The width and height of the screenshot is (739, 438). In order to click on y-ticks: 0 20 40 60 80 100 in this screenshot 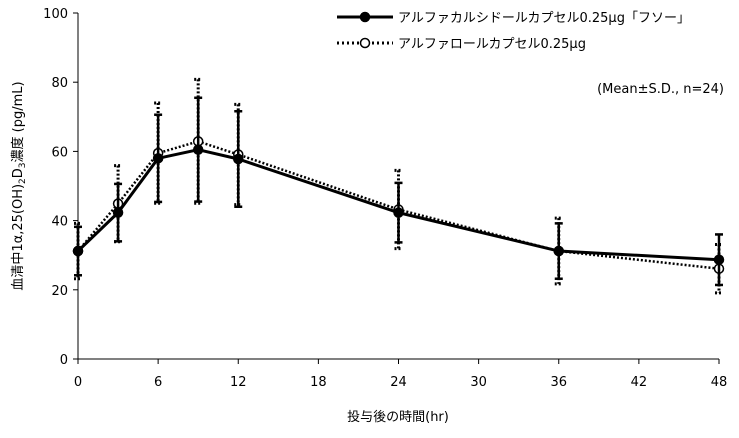, I will do `click(60, 187)`.